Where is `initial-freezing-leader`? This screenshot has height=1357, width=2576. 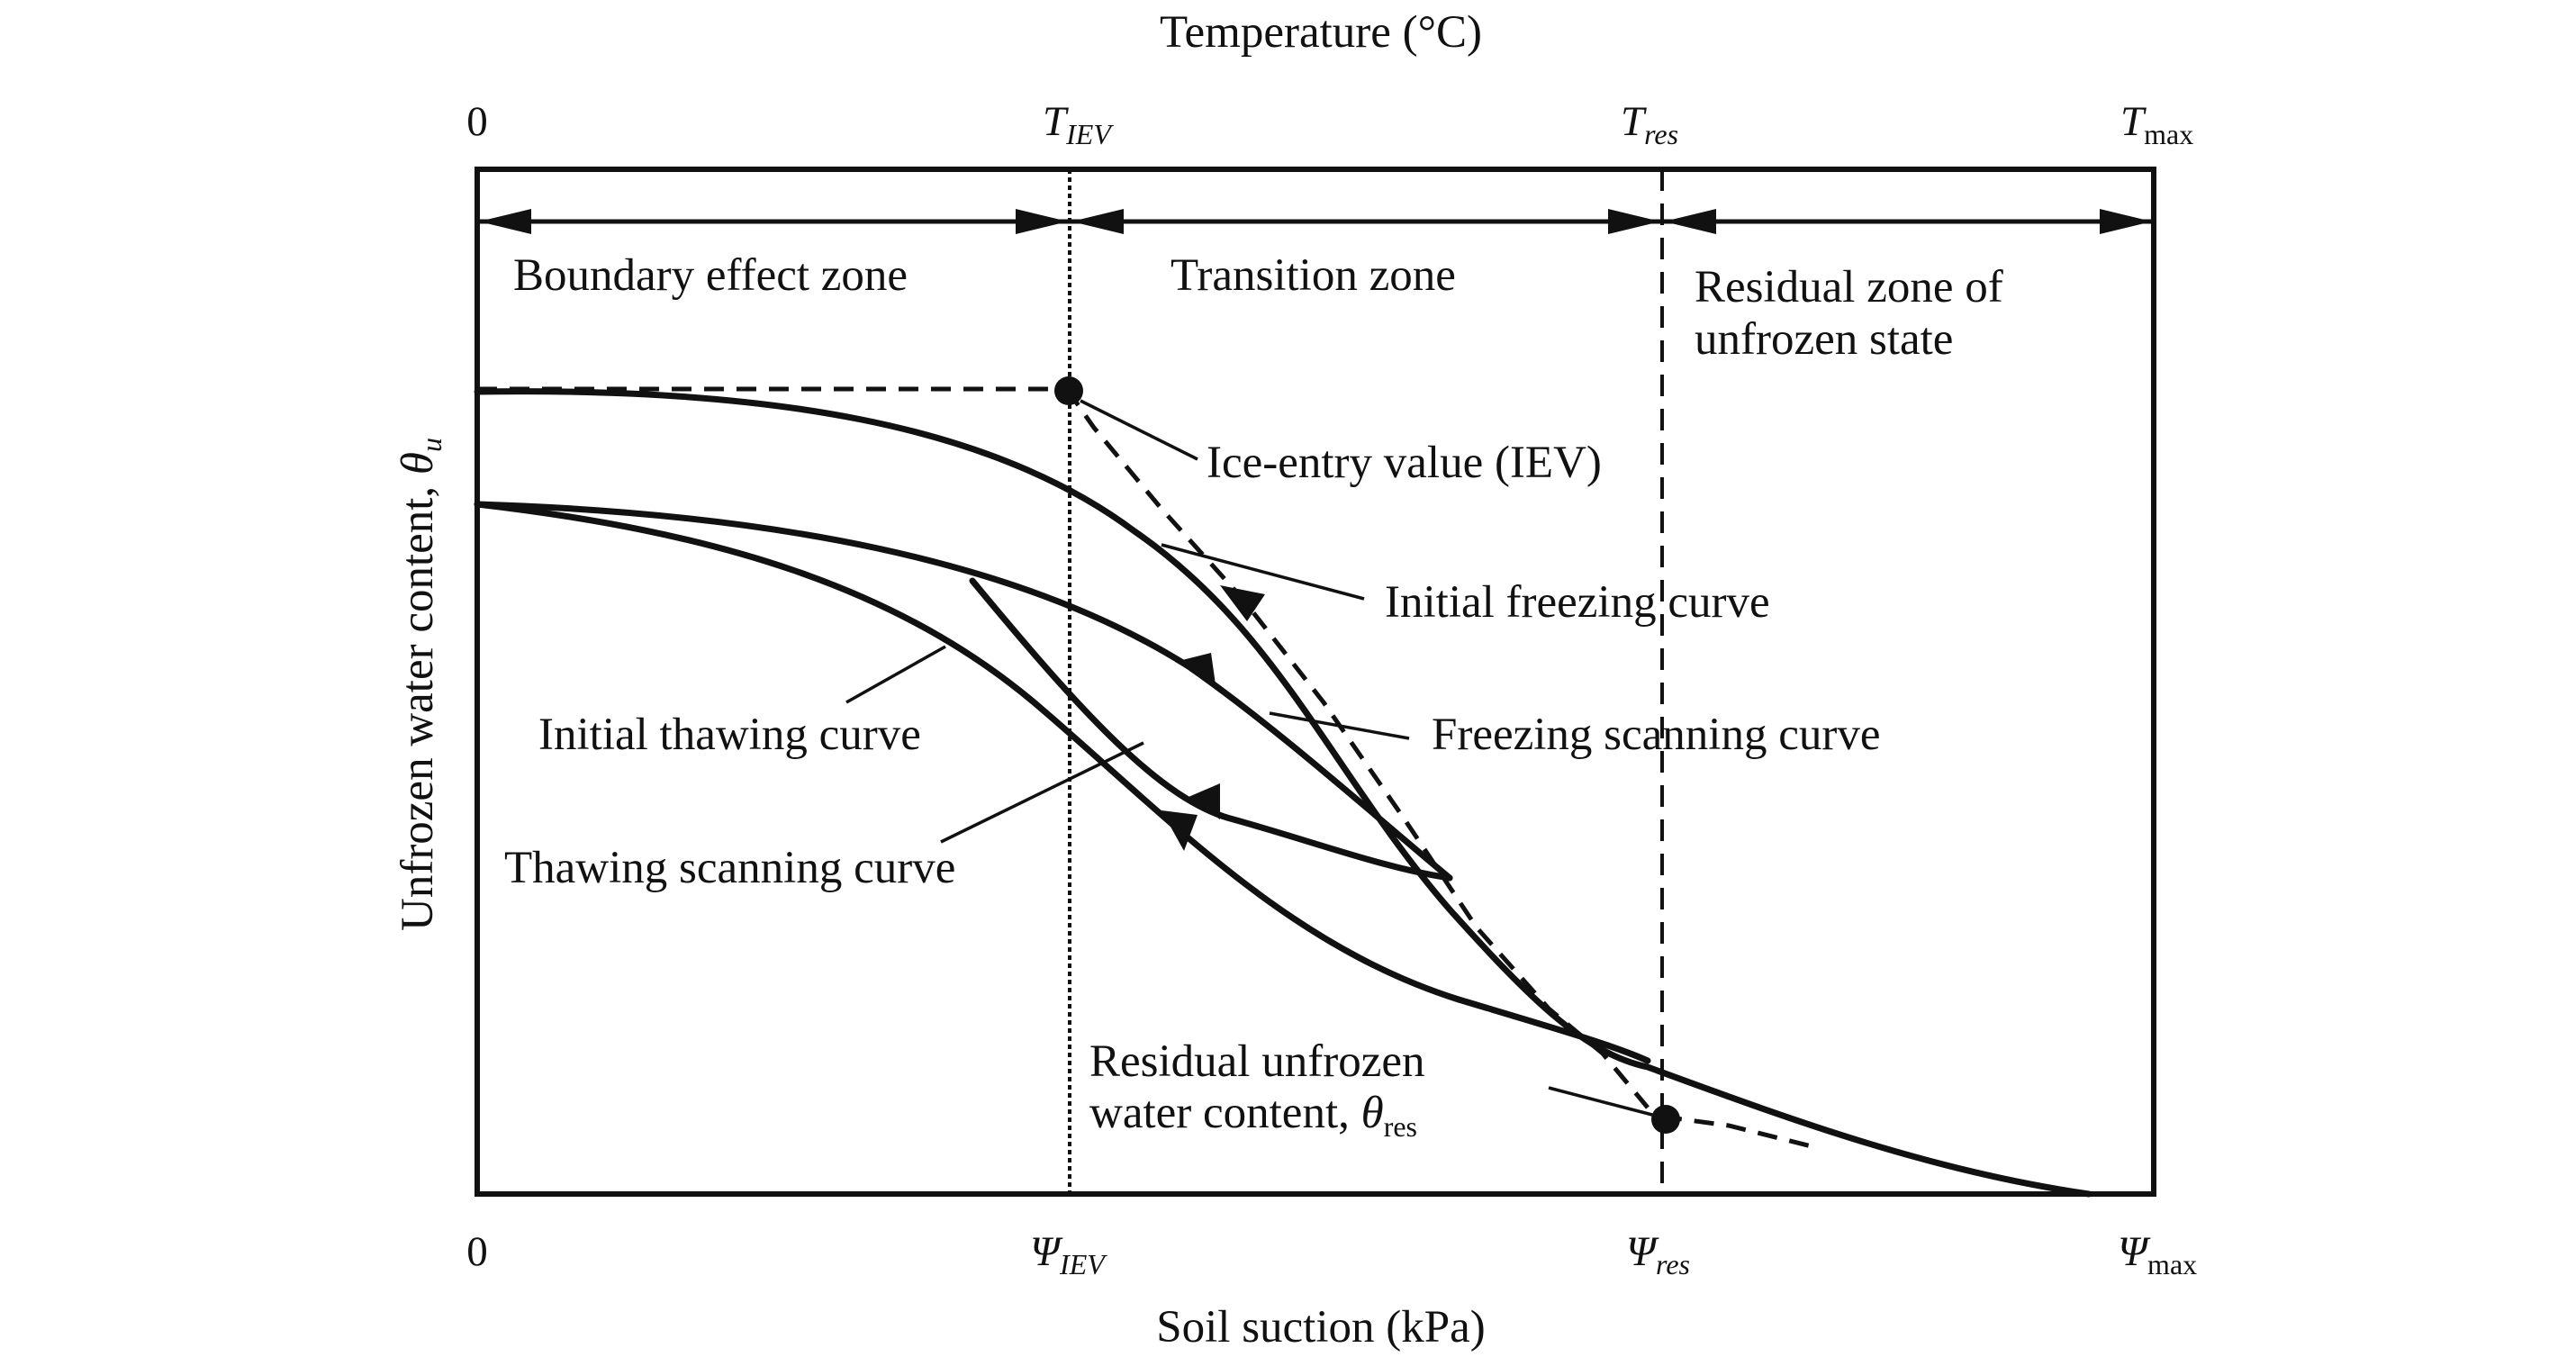
initial-freezing-leader is located at coordinates (1263, 572).